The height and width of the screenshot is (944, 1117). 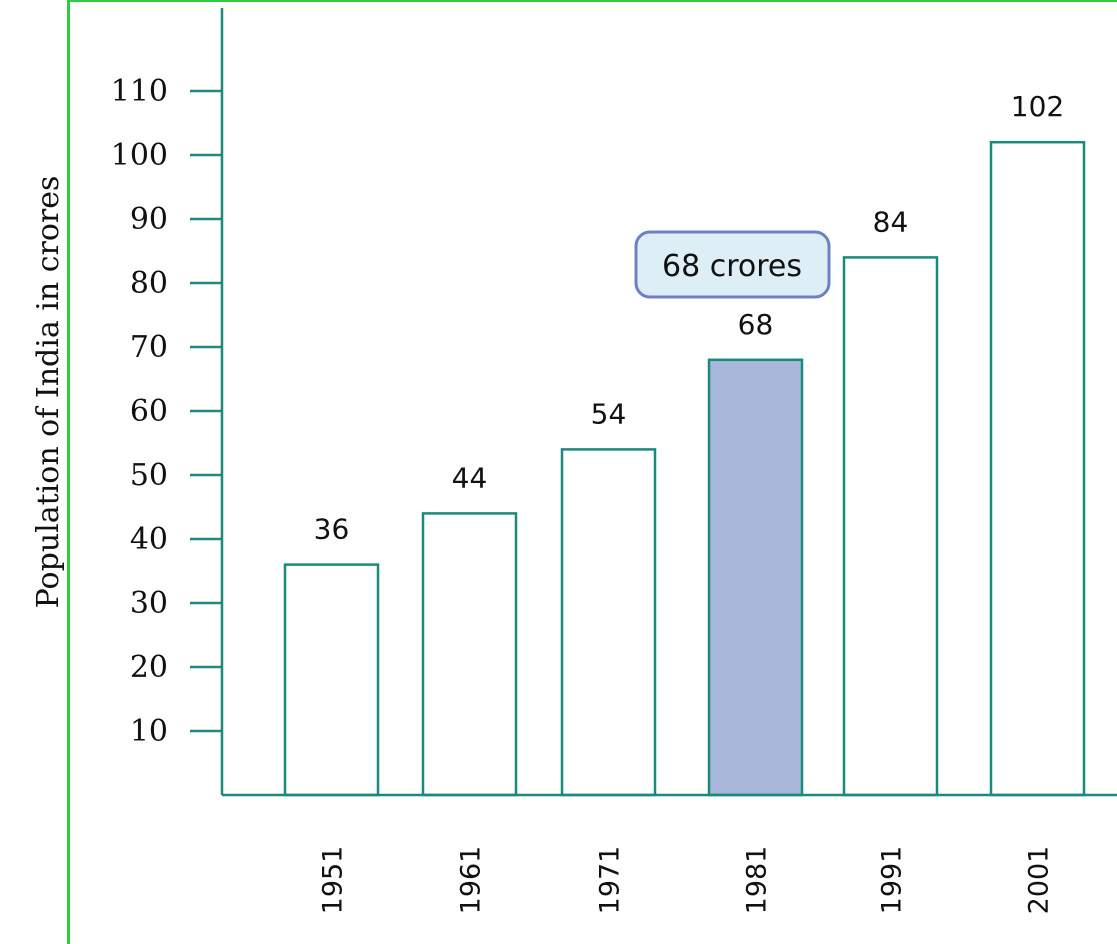 What do you see at coordinates (149, 539) in the screenshot?
I see `y-tick-label: 40` at bounding box center [149, 539].